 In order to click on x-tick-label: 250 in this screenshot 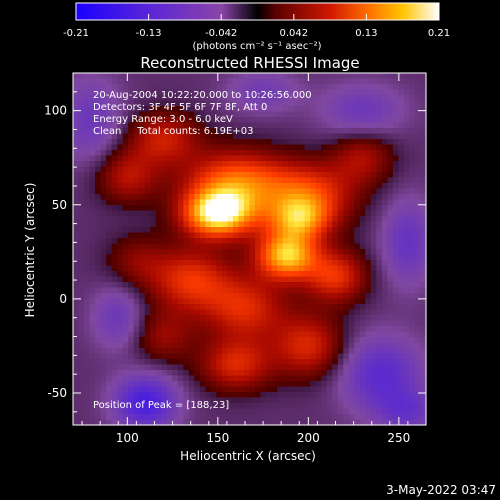, I will do `click(398, 438)`.